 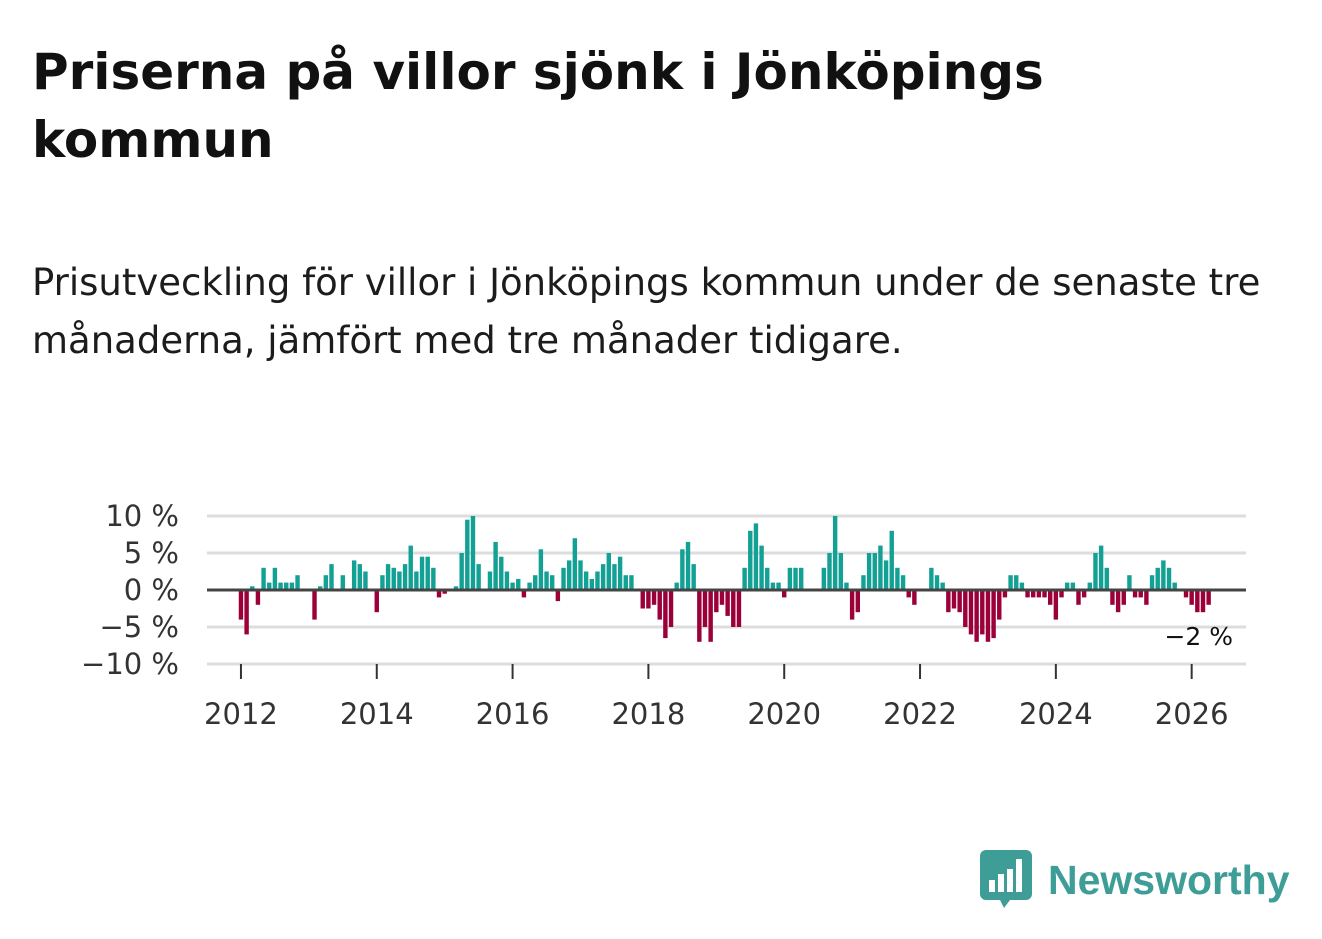 I want to click on y-tick-label: 5 %, so click(x=151, y=553).